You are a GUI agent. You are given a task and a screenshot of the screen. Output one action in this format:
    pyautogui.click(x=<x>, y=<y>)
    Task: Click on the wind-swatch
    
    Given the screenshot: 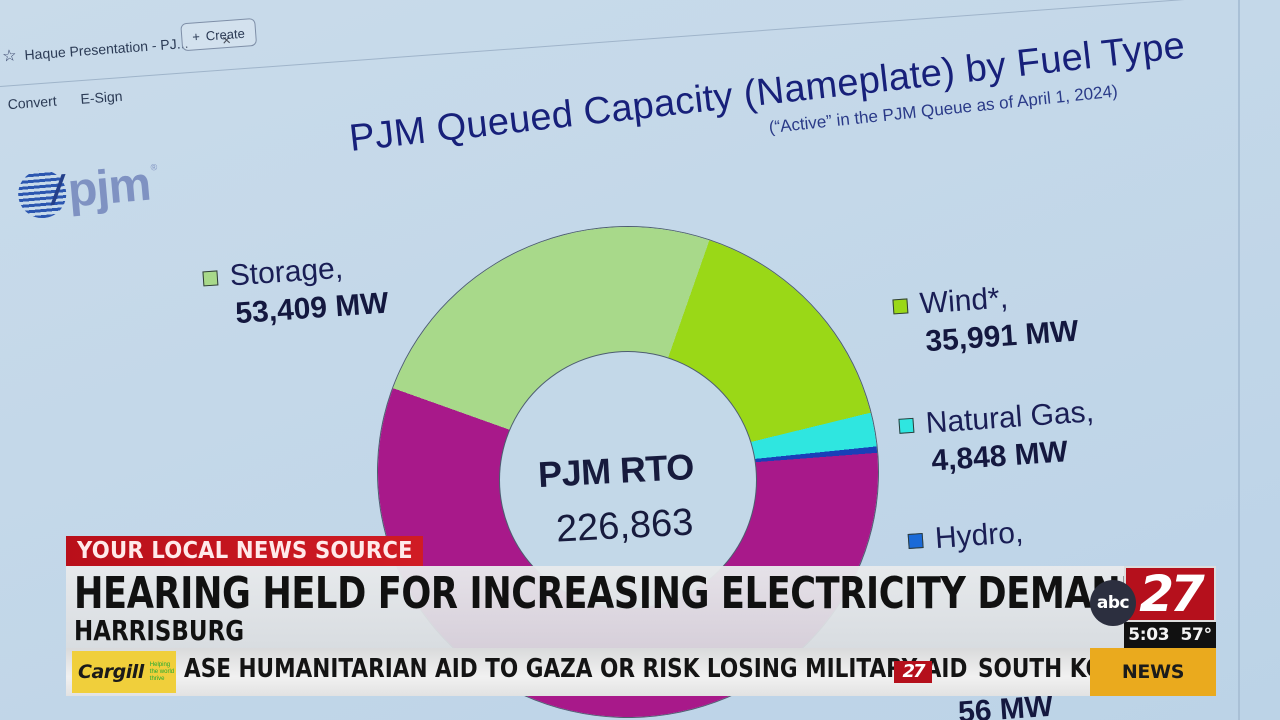 What is the action you would take?
    pyautogui.click(x=900, y=305)
    